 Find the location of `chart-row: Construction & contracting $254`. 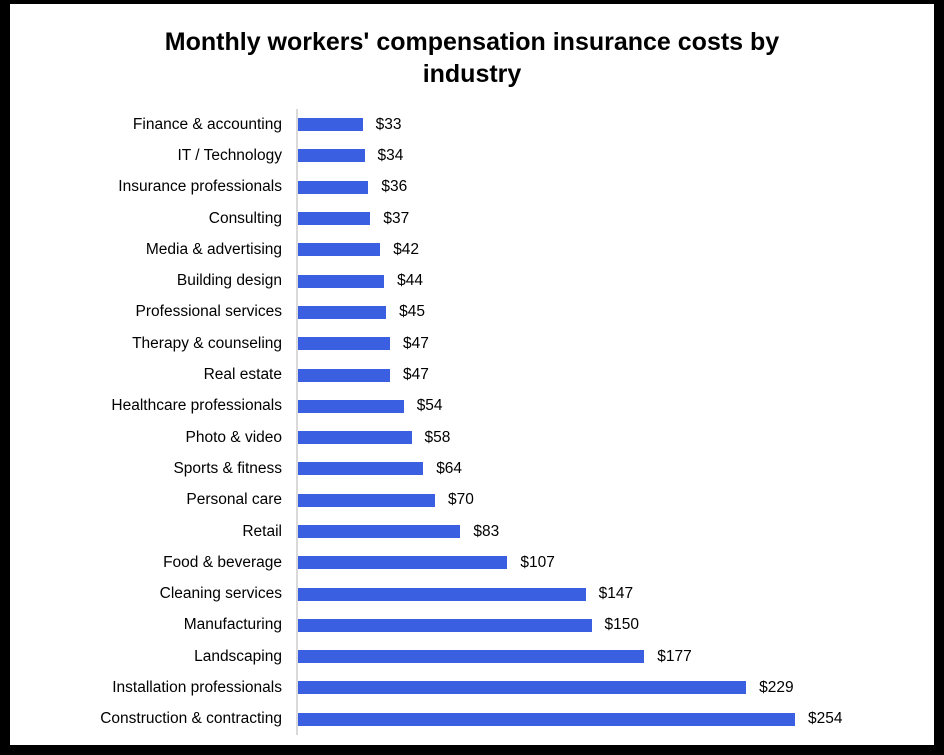

chart-row: Construction & contracting $254 is located at coordinates (472, 719).